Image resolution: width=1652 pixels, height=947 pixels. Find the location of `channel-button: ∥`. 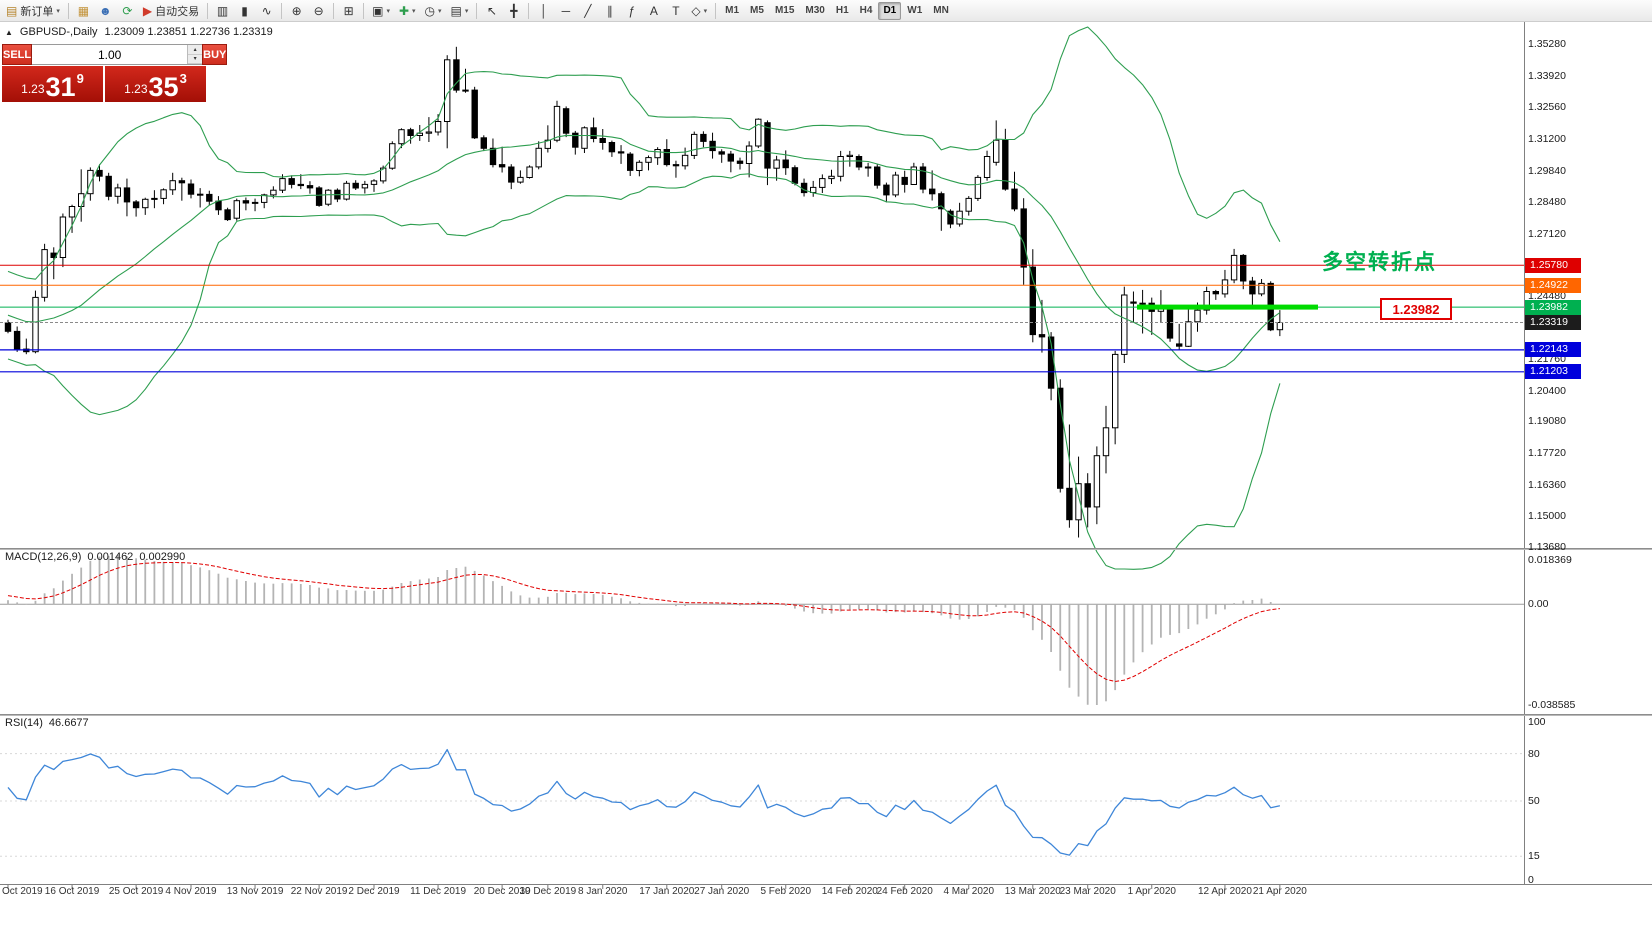

channel-button: ∥ is located at coordinates (609, 10).